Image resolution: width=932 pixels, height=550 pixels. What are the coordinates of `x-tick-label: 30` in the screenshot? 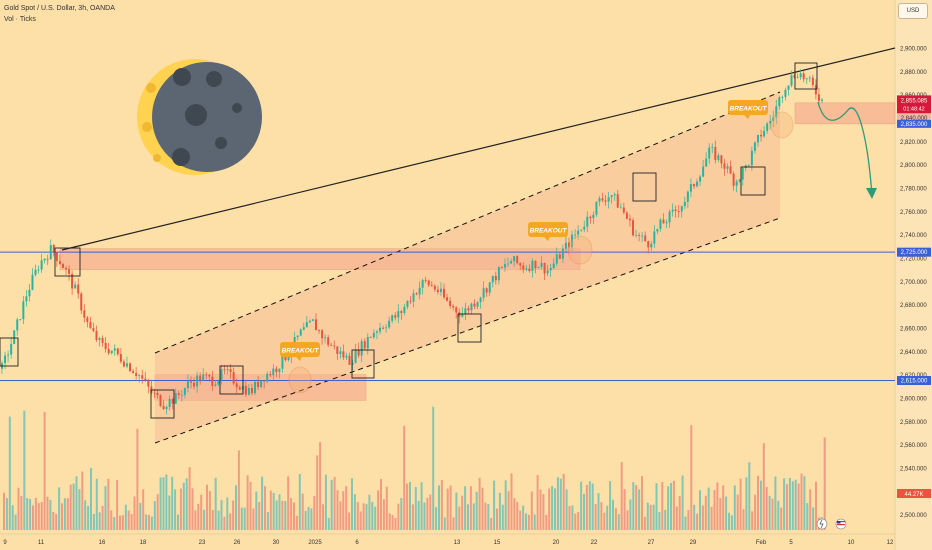 It's located at (276, 543).